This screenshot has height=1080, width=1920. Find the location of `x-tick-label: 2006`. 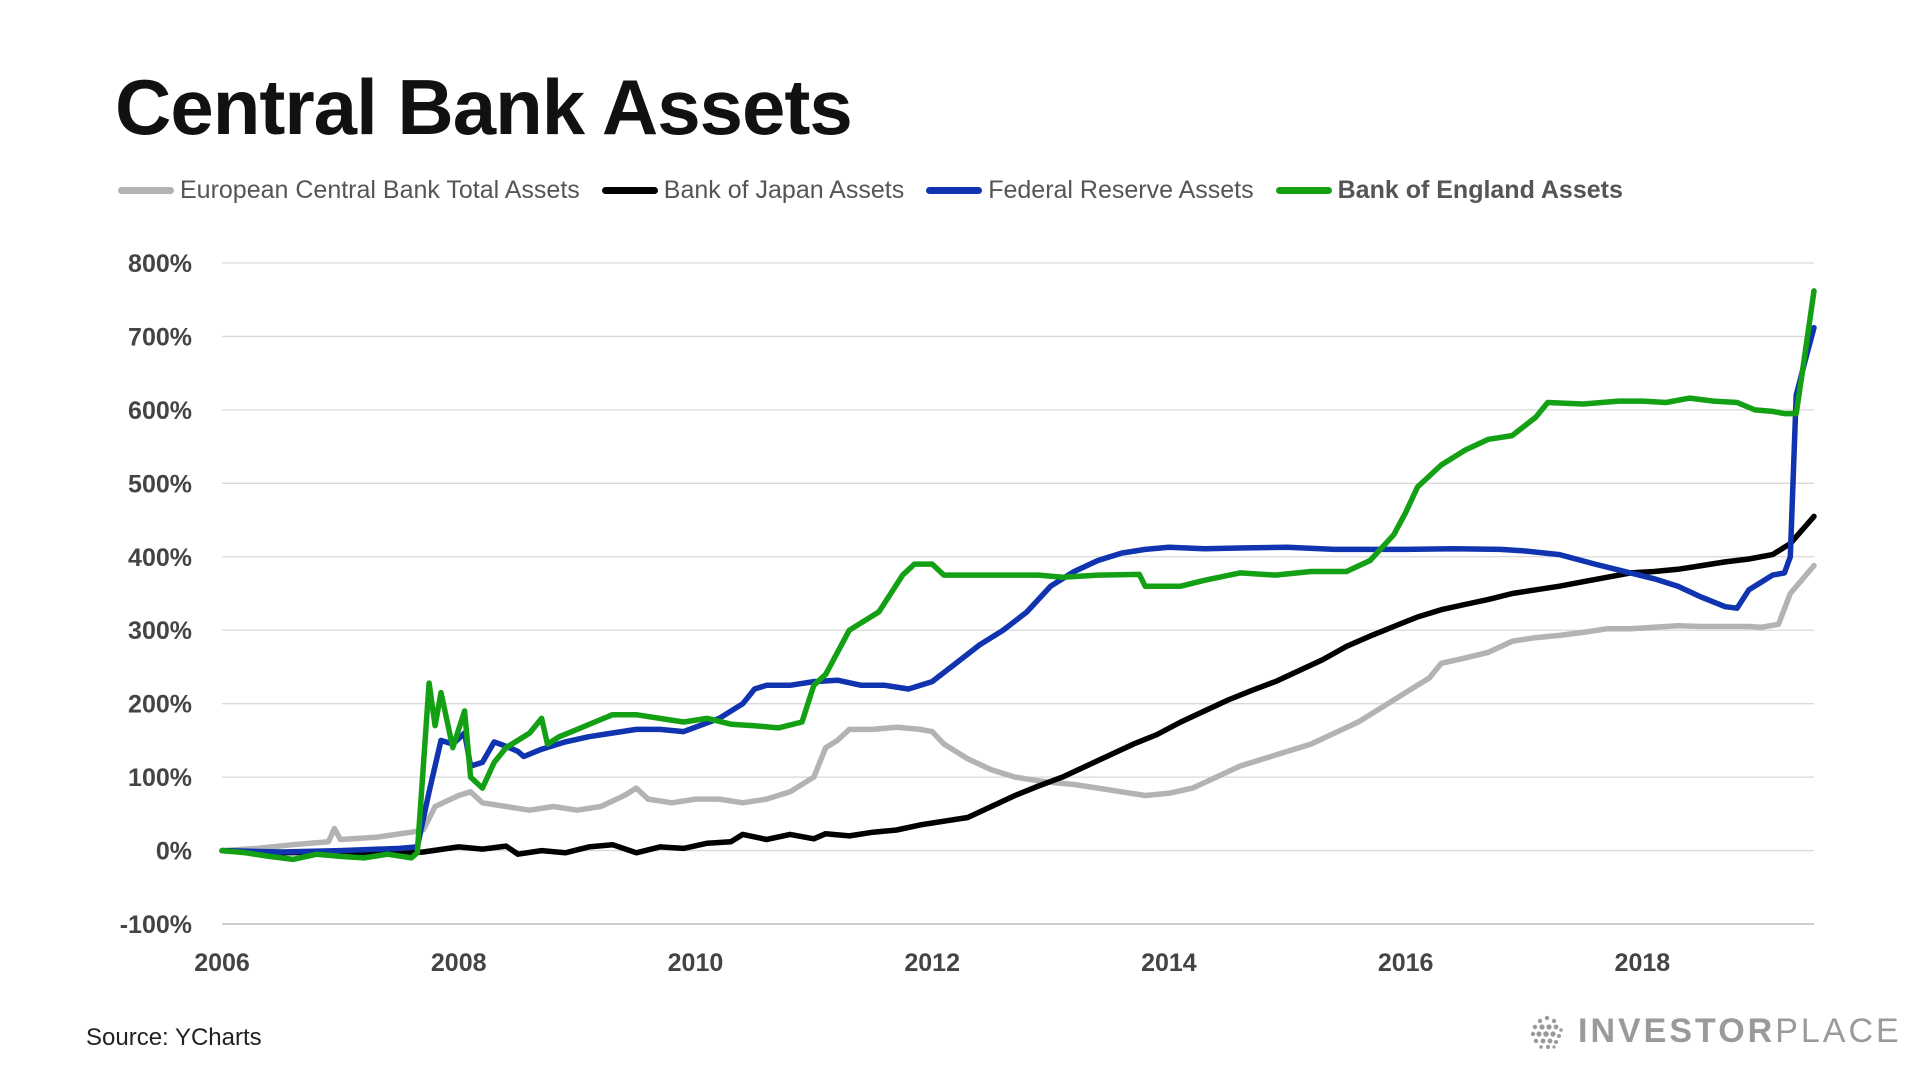

x-tick-label: 2006 is located at coordinates (222, 963).